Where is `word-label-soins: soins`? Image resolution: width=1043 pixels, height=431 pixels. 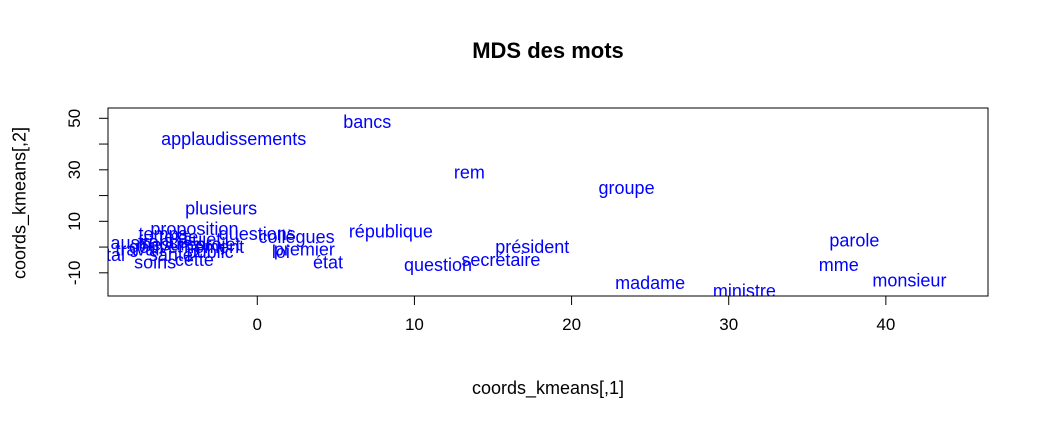 word-label-soins: soins is located at coordinates (155, 263).